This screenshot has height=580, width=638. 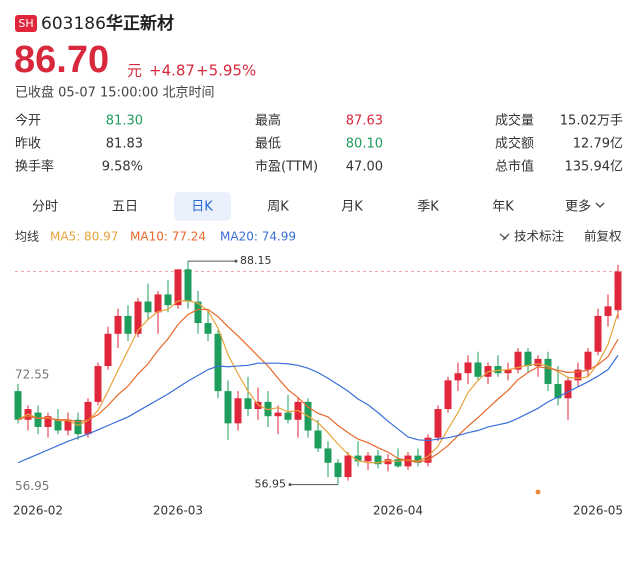 I want to click on price-change: +4.87, so click(x=172, y=71).